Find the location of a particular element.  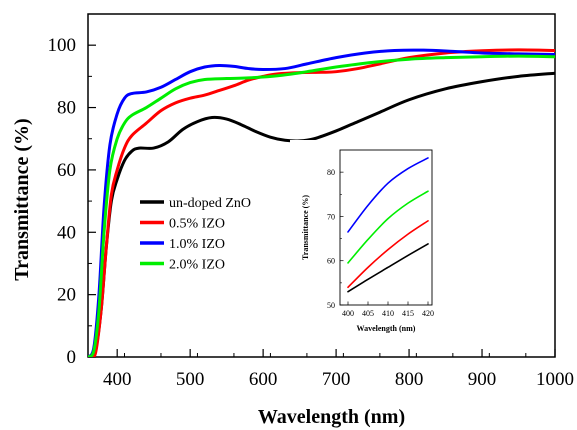

inset-y-tick-label: 80 is located at coordinates (331, 172).